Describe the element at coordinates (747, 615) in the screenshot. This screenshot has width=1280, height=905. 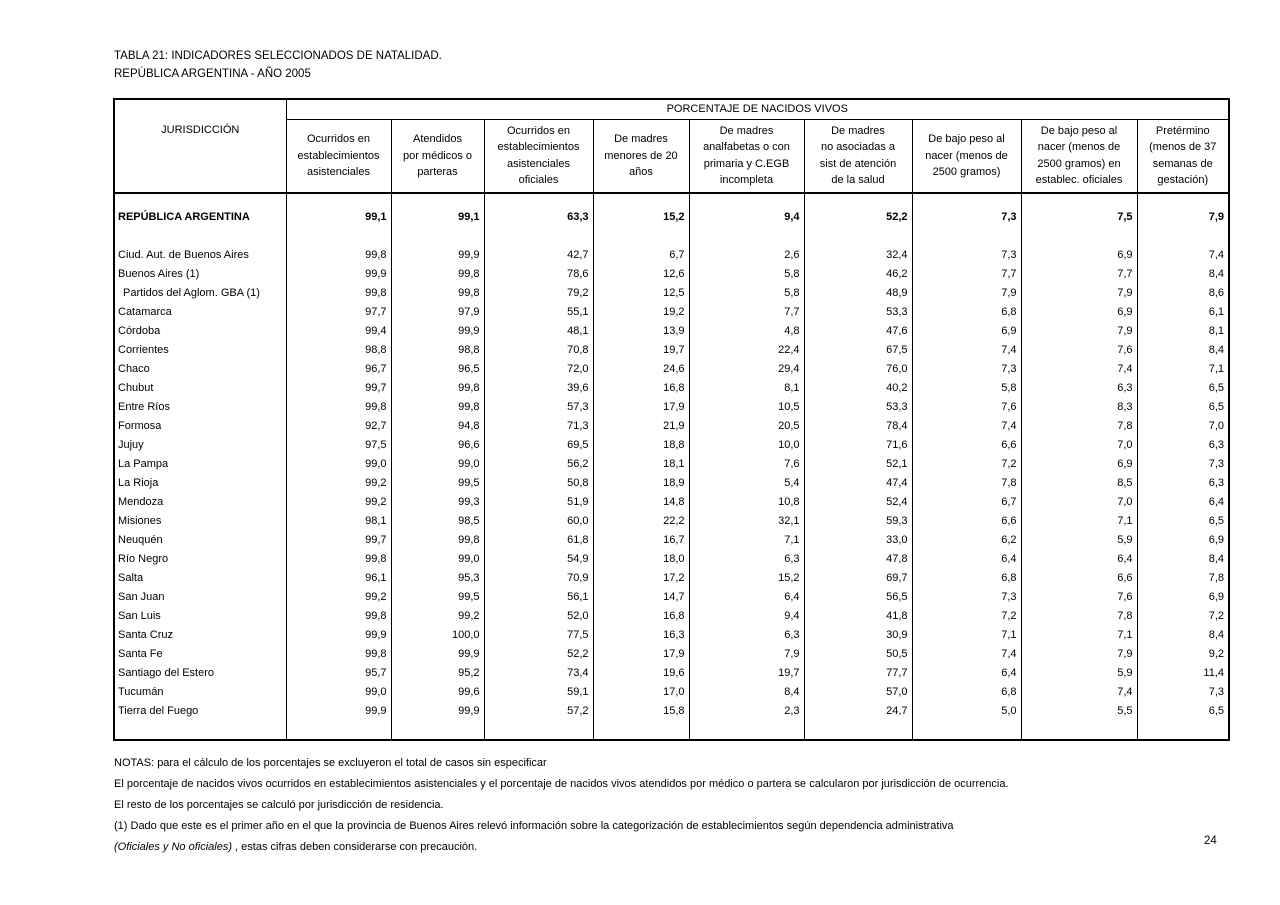
I see `value-cell: 9,4` at that location.